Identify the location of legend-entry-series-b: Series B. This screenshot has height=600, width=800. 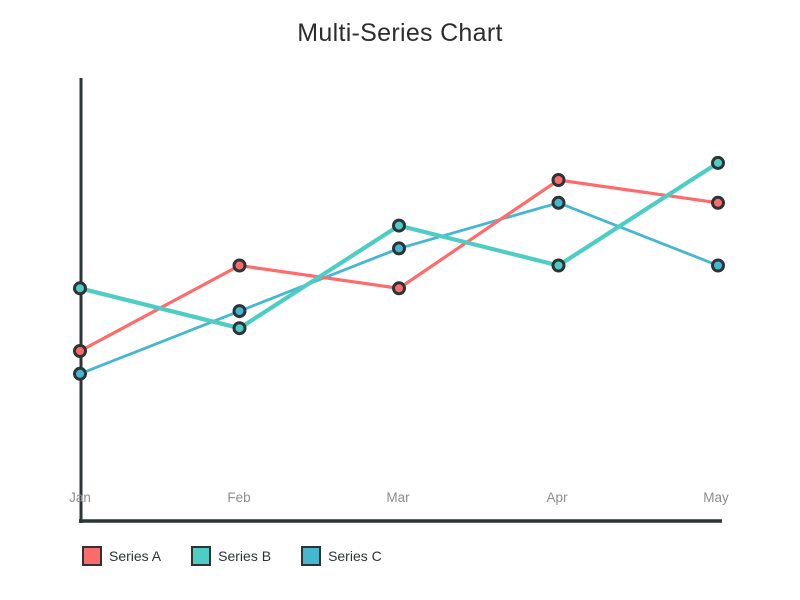
(231, 556).